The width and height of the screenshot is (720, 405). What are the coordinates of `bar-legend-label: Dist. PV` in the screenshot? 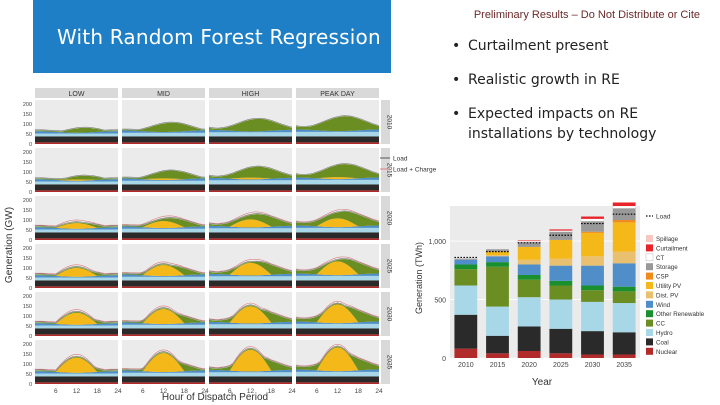 It's located at (667, 295).